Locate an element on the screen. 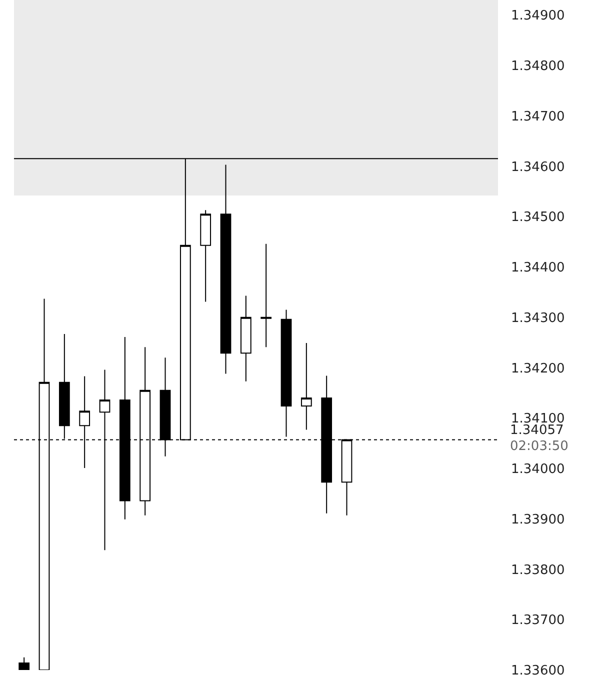 The image size is (589, 680). y-tick-label: 1.33800 is located at coordinates (538, 570).